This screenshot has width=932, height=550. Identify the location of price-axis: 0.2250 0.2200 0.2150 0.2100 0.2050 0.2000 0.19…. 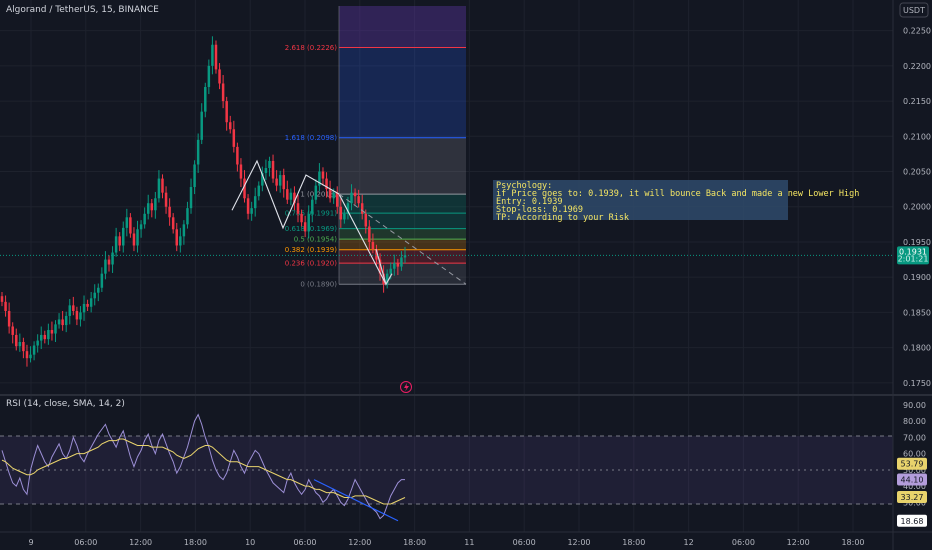
(917, 207).